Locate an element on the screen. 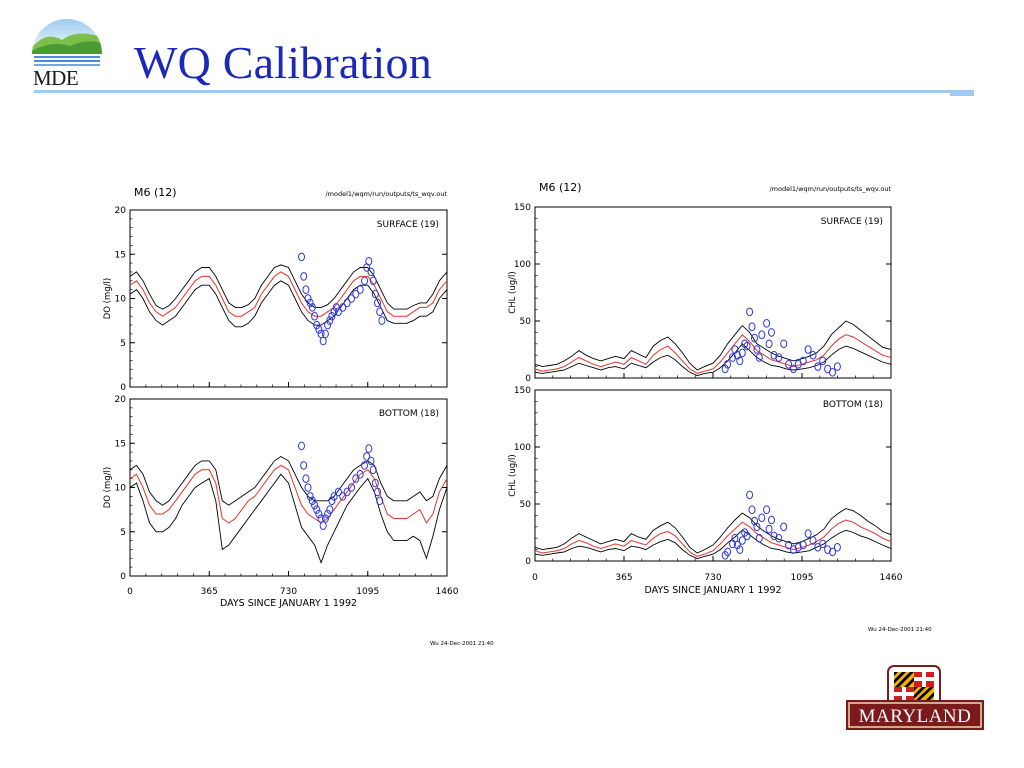  do-panel-bottom: 0 5 10 15 20 DO (mg/l) BOTTOM (18) is located at coordinates (275, 488).